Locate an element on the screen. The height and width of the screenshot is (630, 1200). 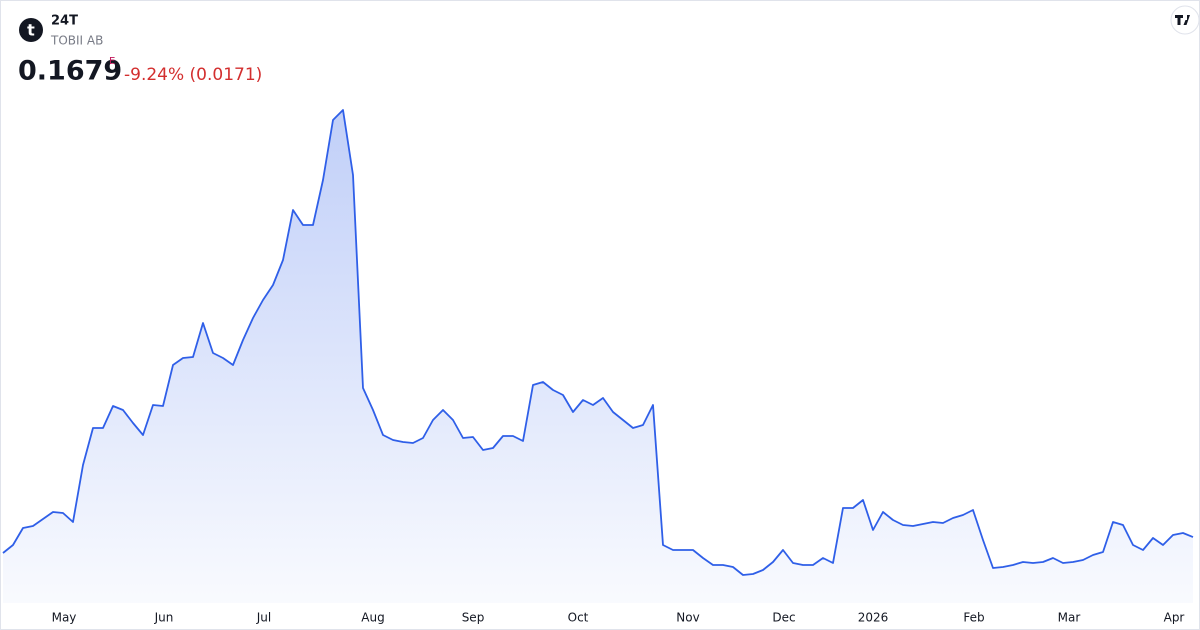
x-tick-label: Apr is located at coordinates (1174, 618).